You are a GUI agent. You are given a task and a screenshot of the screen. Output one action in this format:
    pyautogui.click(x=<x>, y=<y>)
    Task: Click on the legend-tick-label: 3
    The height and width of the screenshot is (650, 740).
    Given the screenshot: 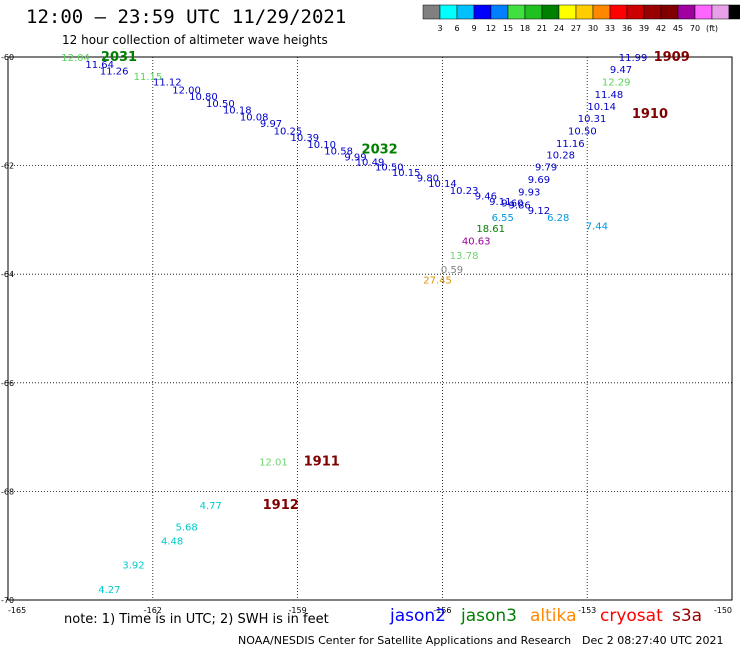 What is the action you would take?
    pyautogui.click(x=439, y=28)
    